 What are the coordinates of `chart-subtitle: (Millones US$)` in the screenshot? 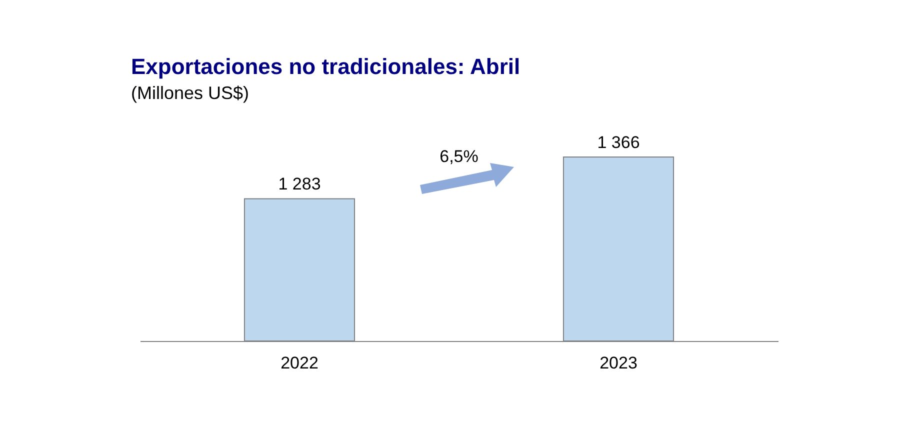 It's located at (190, 93).